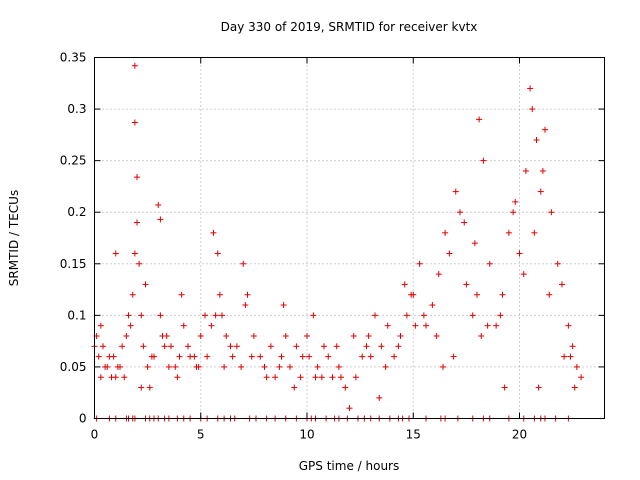 The image size is (640, 480). Describe the element at coordinates (306, 435) in the screenshot. I see `x-tick-label: 10` at that location.